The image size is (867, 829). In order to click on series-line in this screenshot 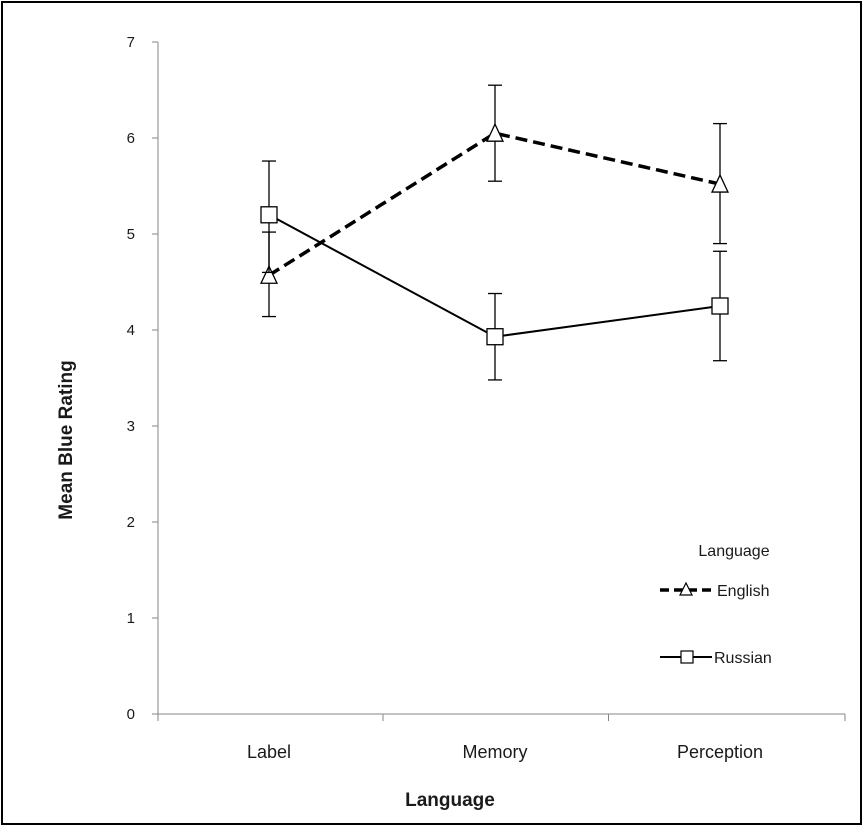, I will do `click(494, 204)`.